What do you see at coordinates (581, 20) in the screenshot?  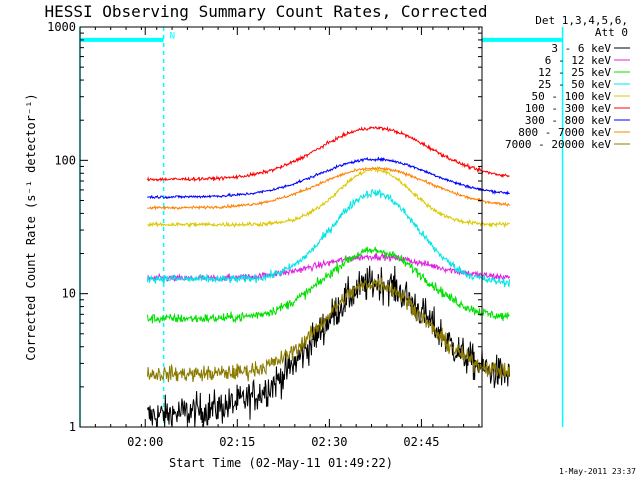 I see `legend-header: Det 1,3,4,5,6,` at bounding box center [581, 20].